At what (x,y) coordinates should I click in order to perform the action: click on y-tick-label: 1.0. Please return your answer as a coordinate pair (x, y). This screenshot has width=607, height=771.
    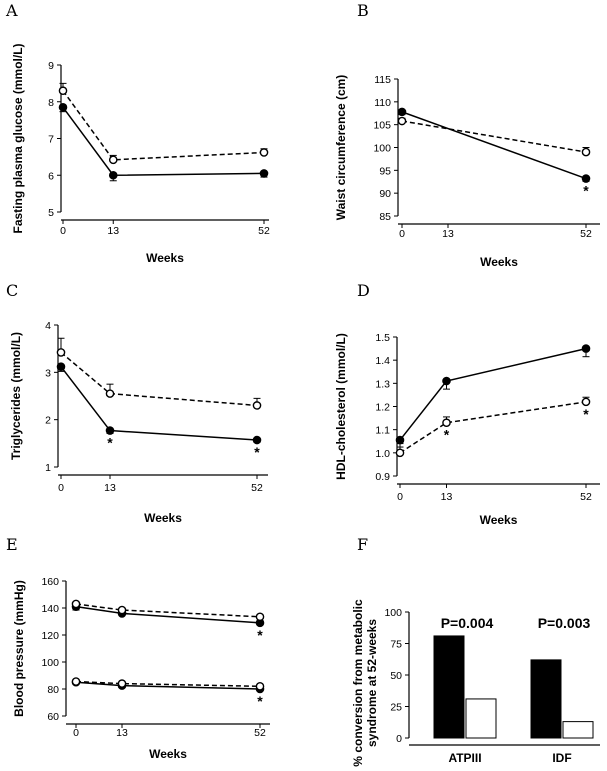
    Looking at the image, I should click on (382, 454).